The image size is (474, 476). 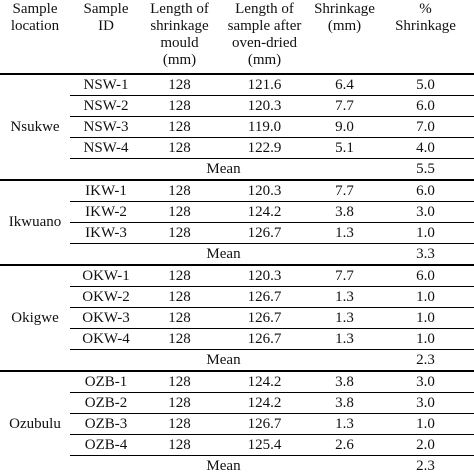 I want to click on location-cell: Ozubulu, so click(x=35, y=423).